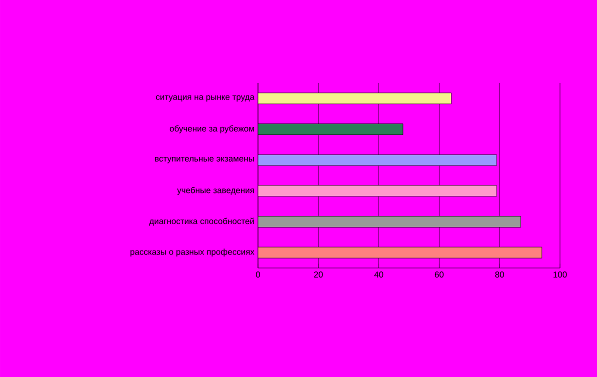 The width and height of the screenshot is (597, 377). What do you see at coordinates (560, 275) in the screenshot?
I see `x-tick-label: 100` at bounding box center [560, 275].